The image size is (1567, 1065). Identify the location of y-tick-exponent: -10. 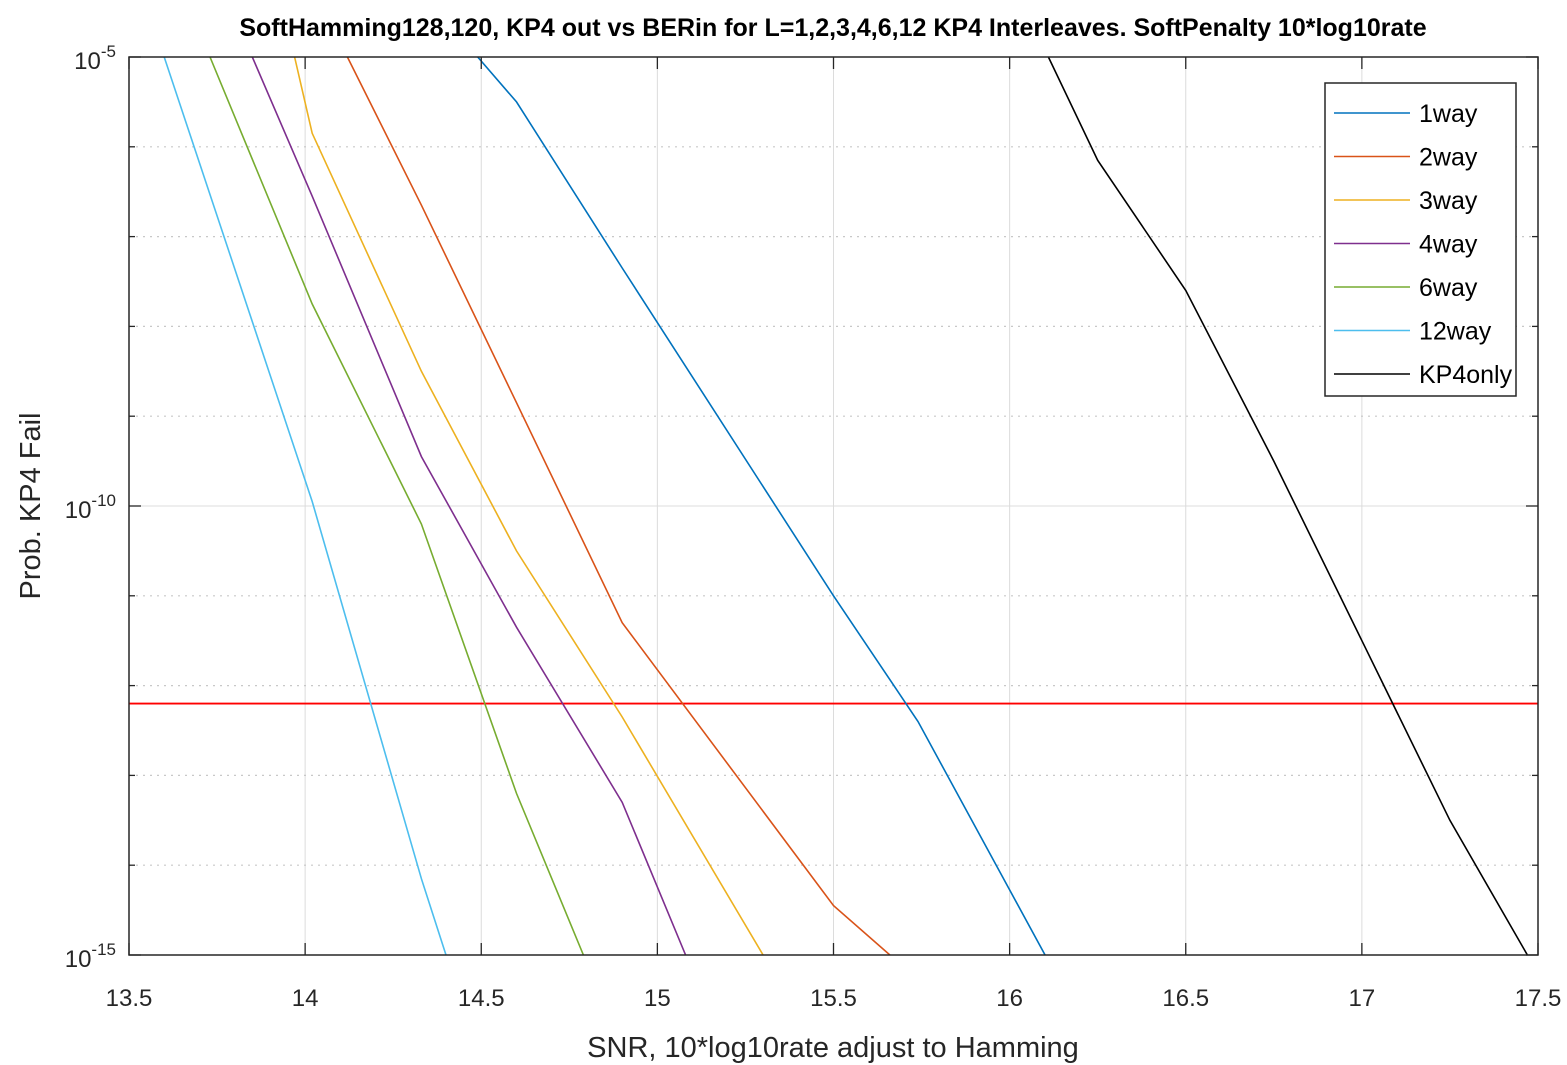
(103, 500).